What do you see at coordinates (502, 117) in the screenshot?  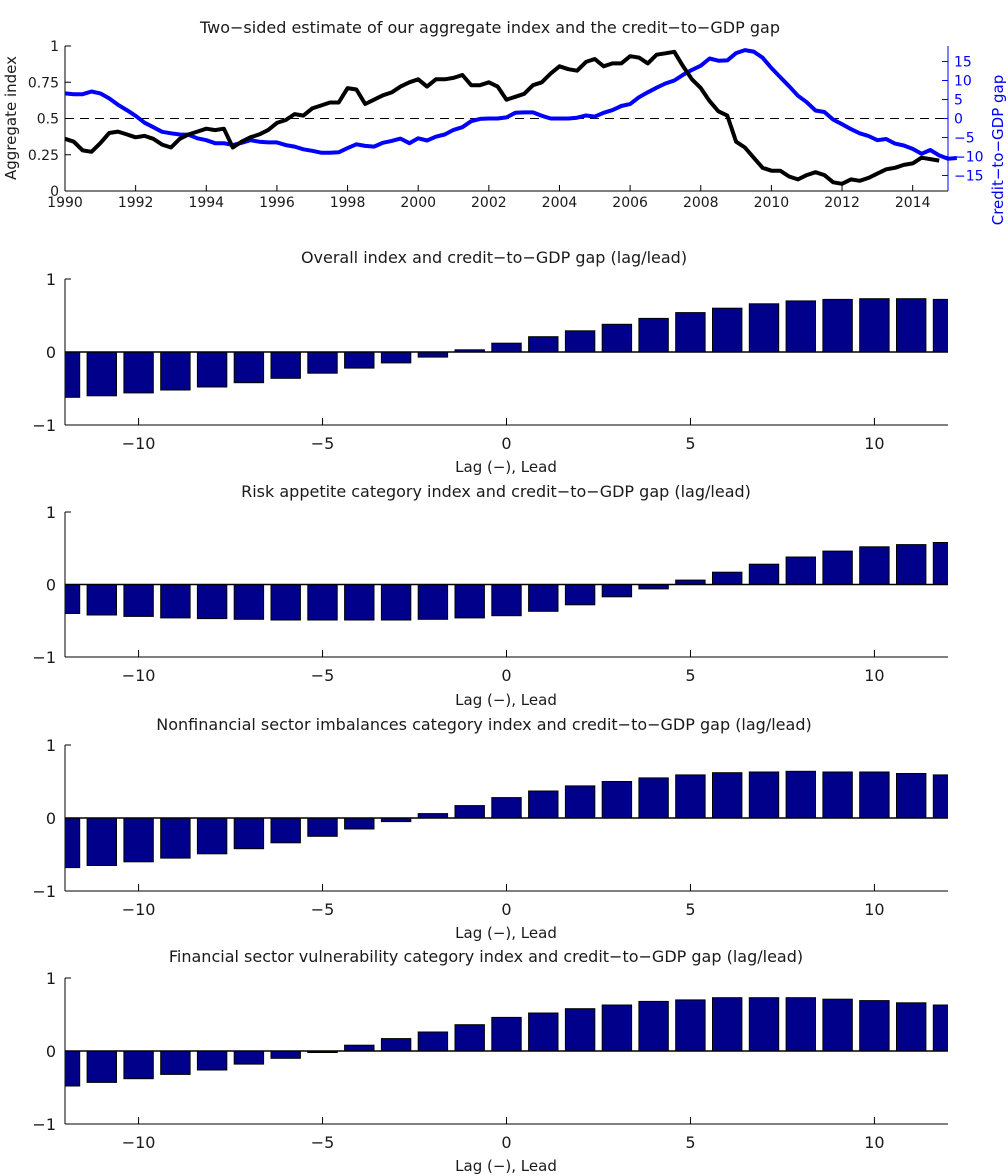 I see `series-line-aggregate-index` at bounding box center [502, 117].